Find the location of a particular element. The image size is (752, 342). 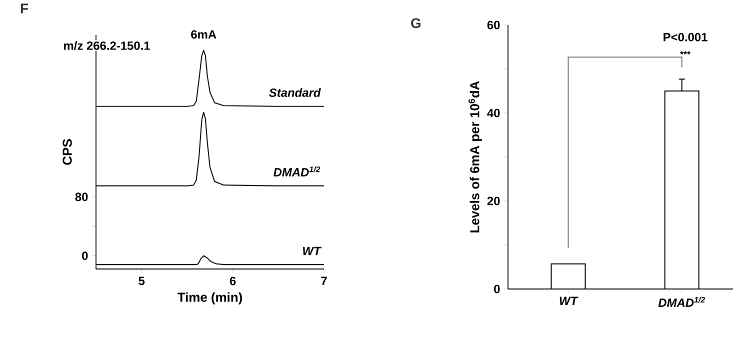

x-axis-title: Time (min) is located at coordinates (210, 298).